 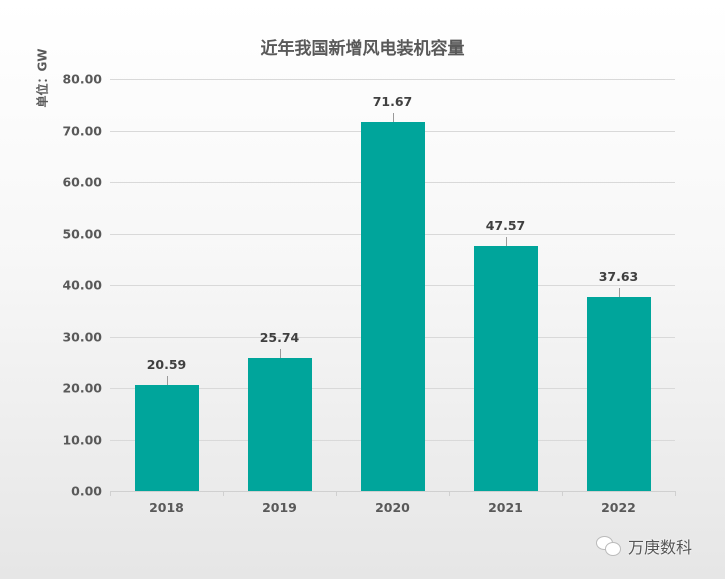 What do you see at coordinates (392, 491) in the screenshot?
I see `x-axis-line` at bounding box center [392, 491].